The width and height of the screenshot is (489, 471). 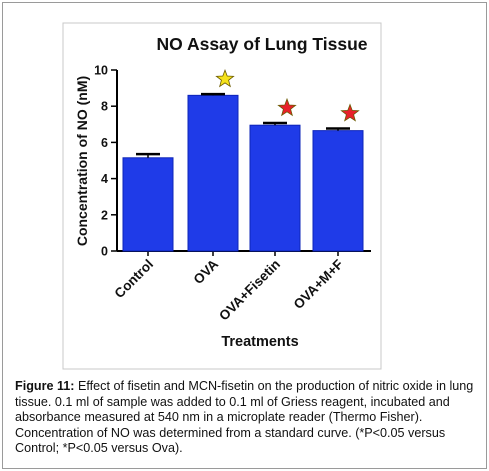 I want to click on chart-title: NO Assay of Lung Tissue, so click(x=261, y=44).